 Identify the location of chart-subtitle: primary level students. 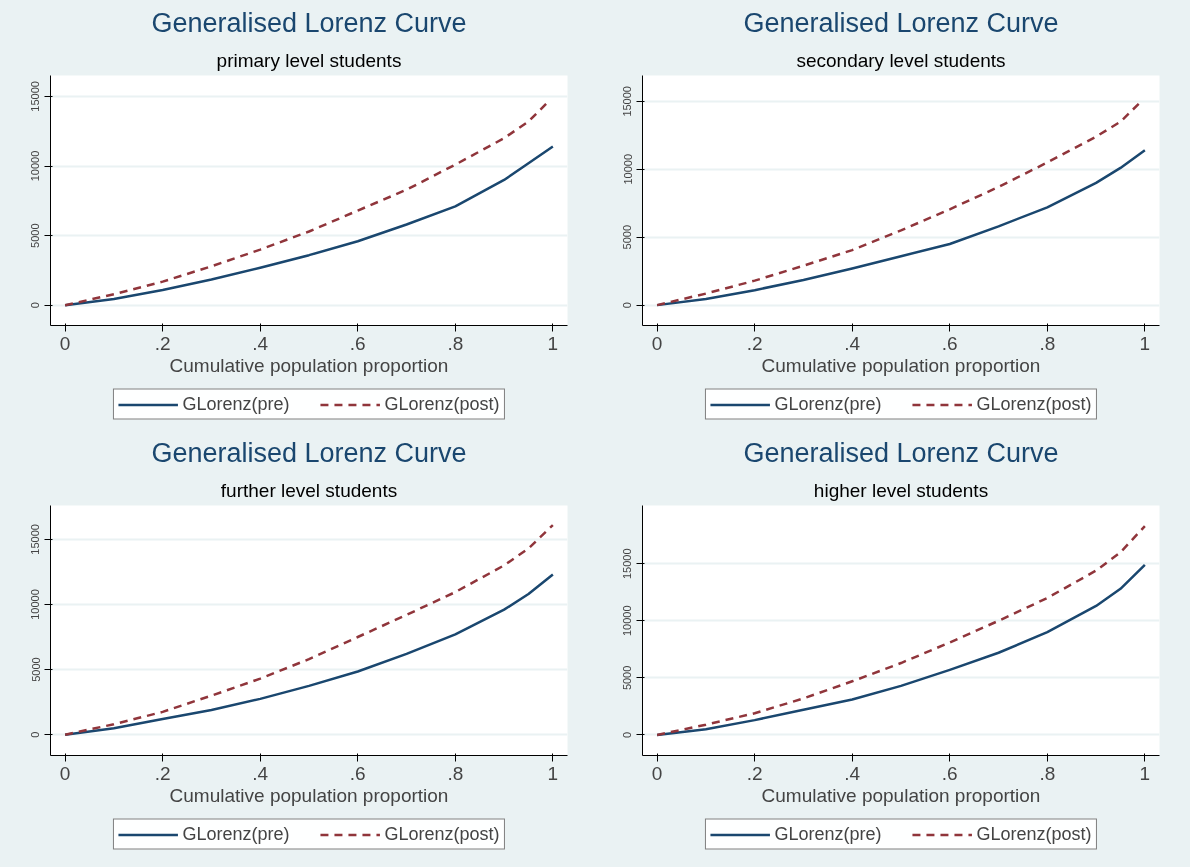
(309, 60).